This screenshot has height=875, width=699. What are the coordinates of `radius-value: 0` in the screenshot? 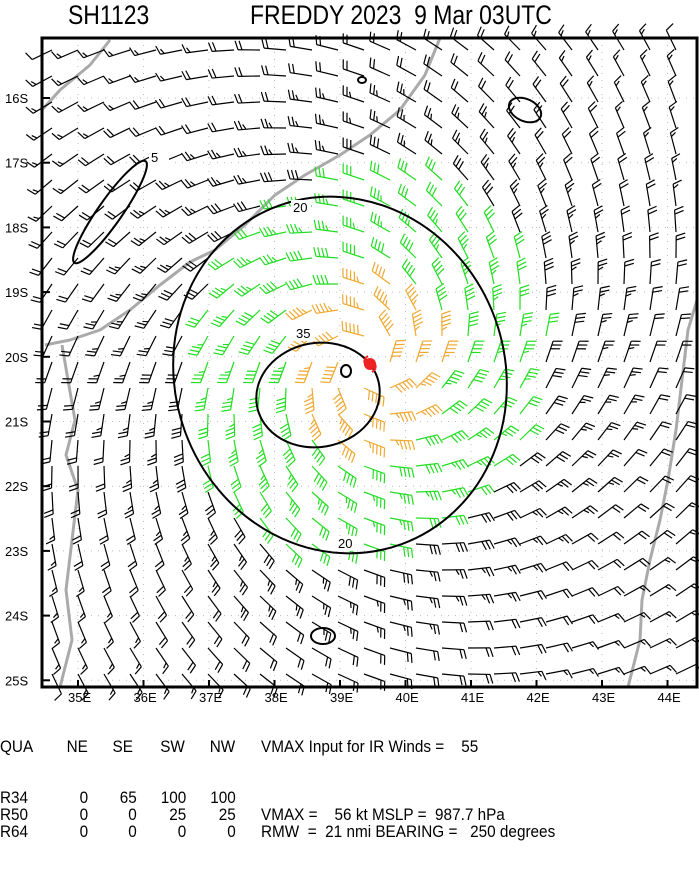 It's located at (168, 831).